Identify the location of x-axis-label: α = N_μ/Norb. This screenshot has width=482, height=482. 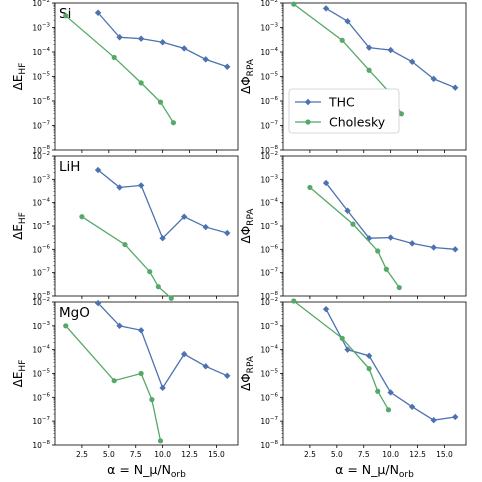
(374, 471).